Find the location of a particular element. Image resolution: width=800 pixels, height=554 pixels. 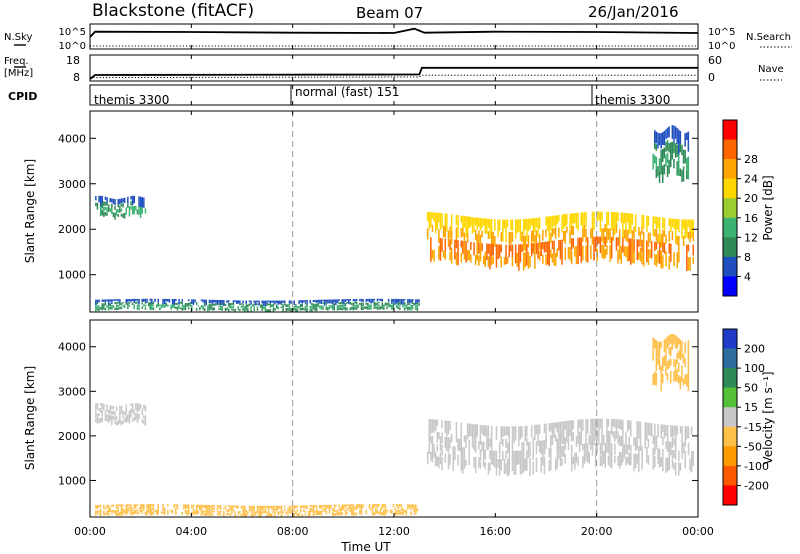

colorbar-tick-label: 20 is located at coordinates (751, 198).